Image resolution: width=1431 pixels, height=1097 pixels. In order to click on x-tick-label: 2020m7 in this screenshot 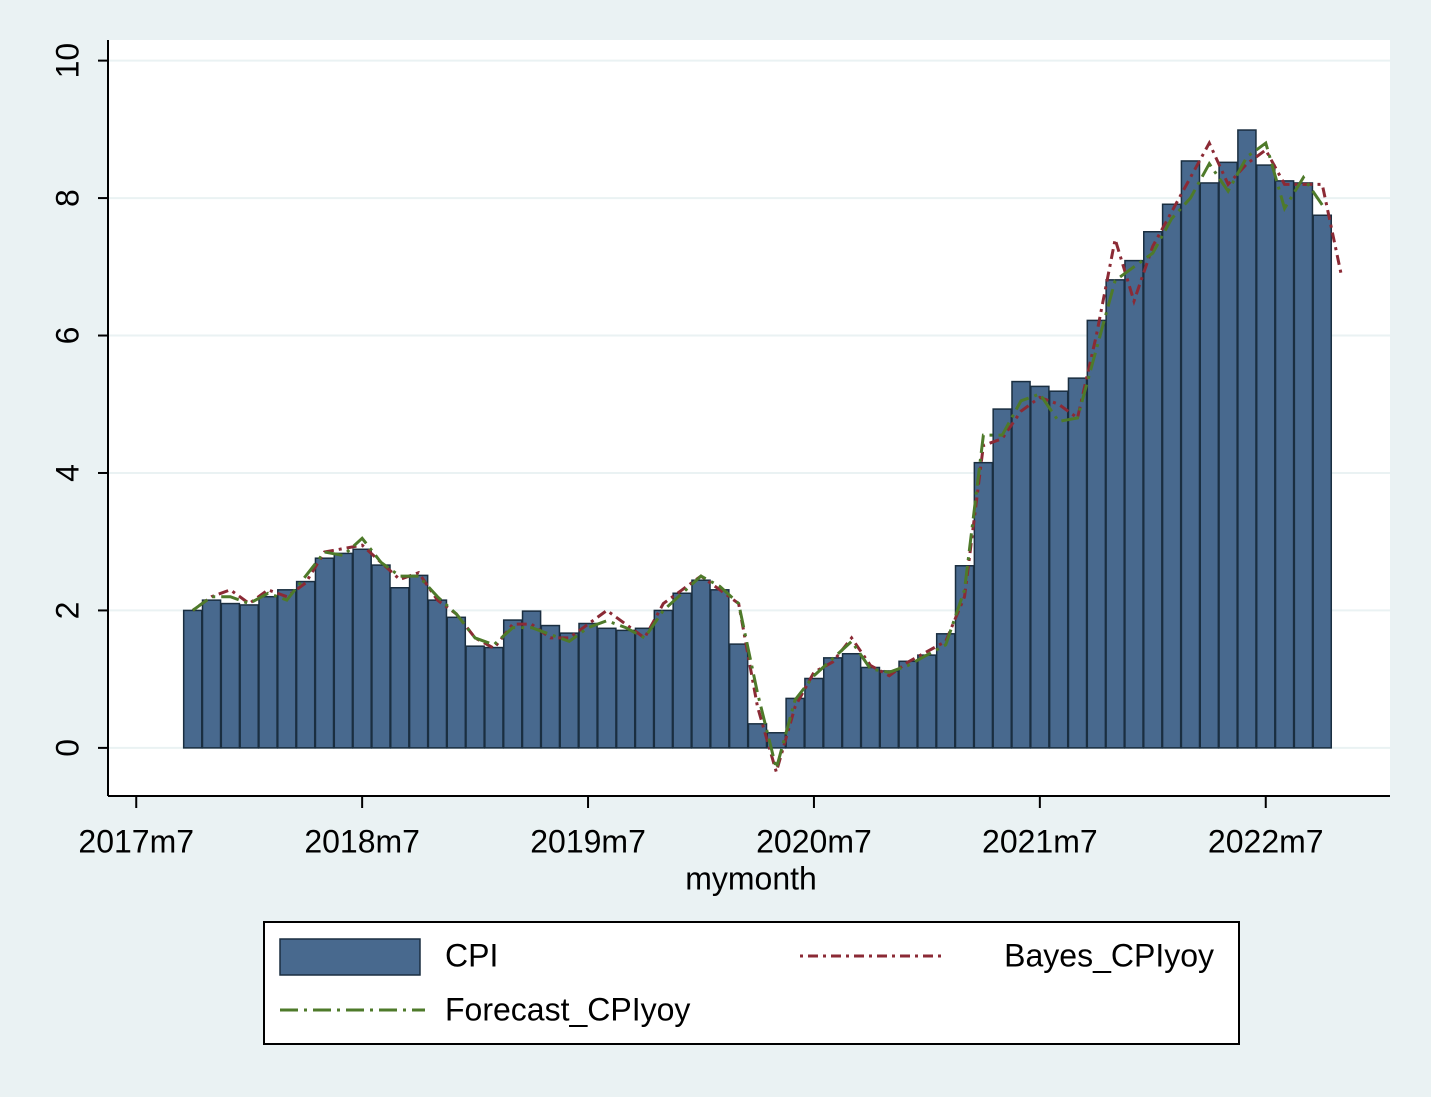, I will do `click(814, 841)`.